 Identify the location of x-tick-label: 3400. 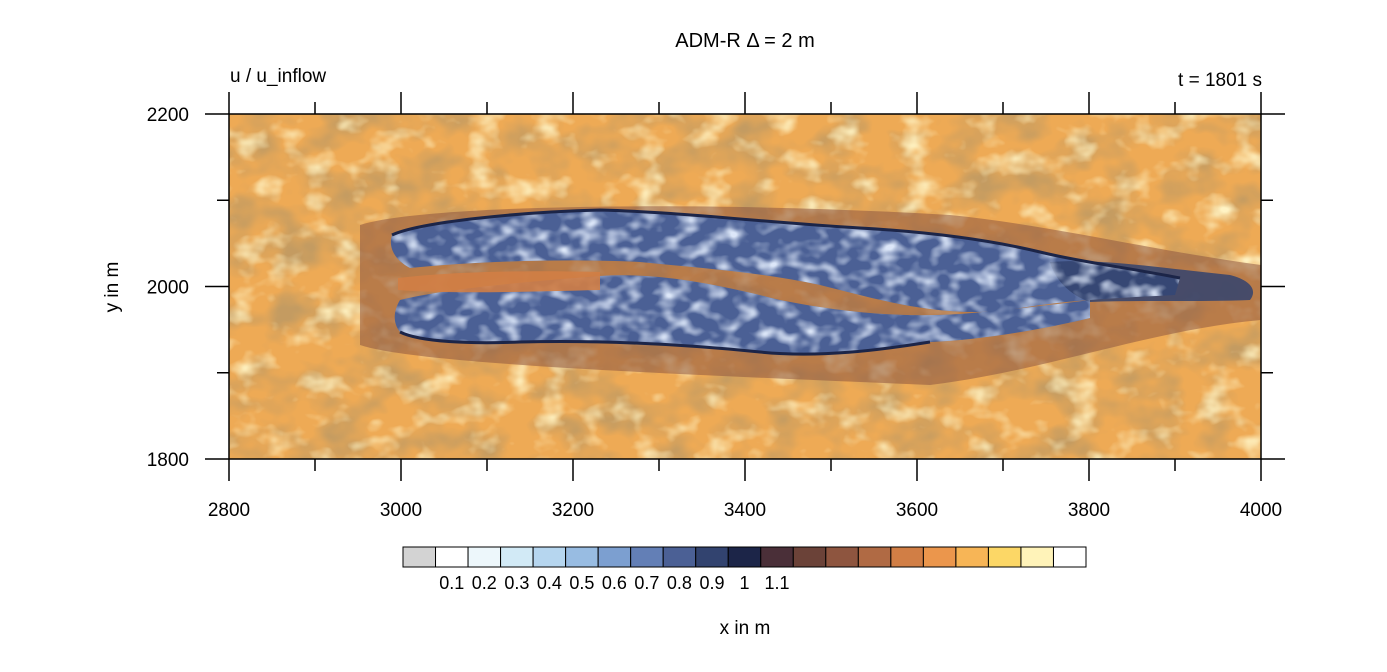
(745, 510).